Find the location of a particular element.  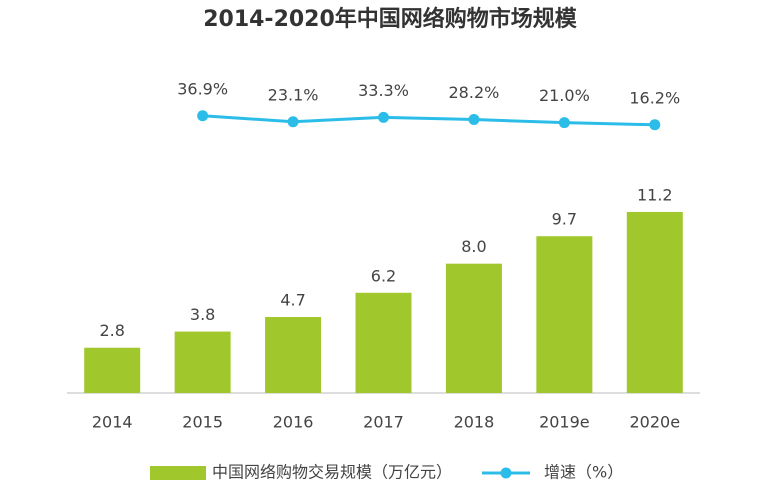

data-label: 3.8 is located at coordinates (202, 314).